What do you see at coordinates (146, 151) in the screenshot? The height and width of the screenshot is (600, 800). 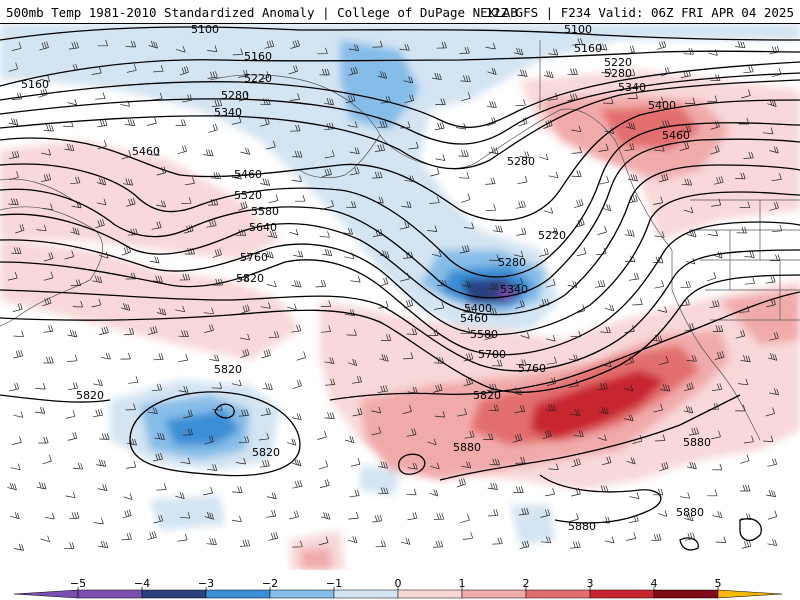 I see `contour-label: 5460` at bounding box center [146, 151].